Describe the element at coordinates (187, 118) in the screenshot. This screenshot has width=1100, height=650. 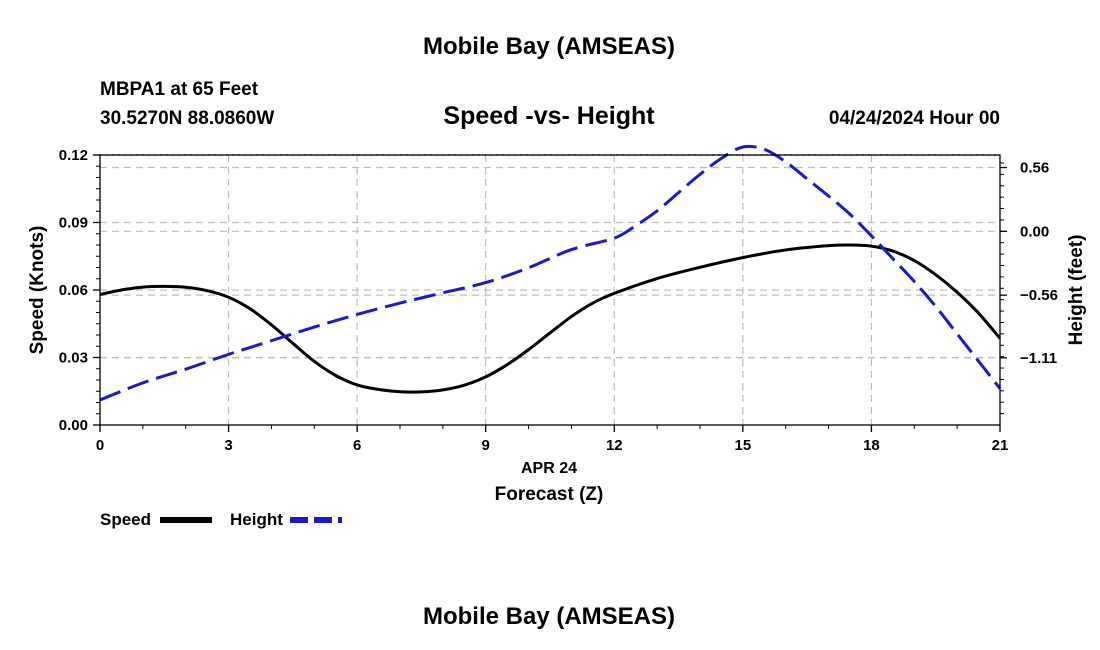
I see `station-coordinates: 30.5270N 88.0860W` at that location.